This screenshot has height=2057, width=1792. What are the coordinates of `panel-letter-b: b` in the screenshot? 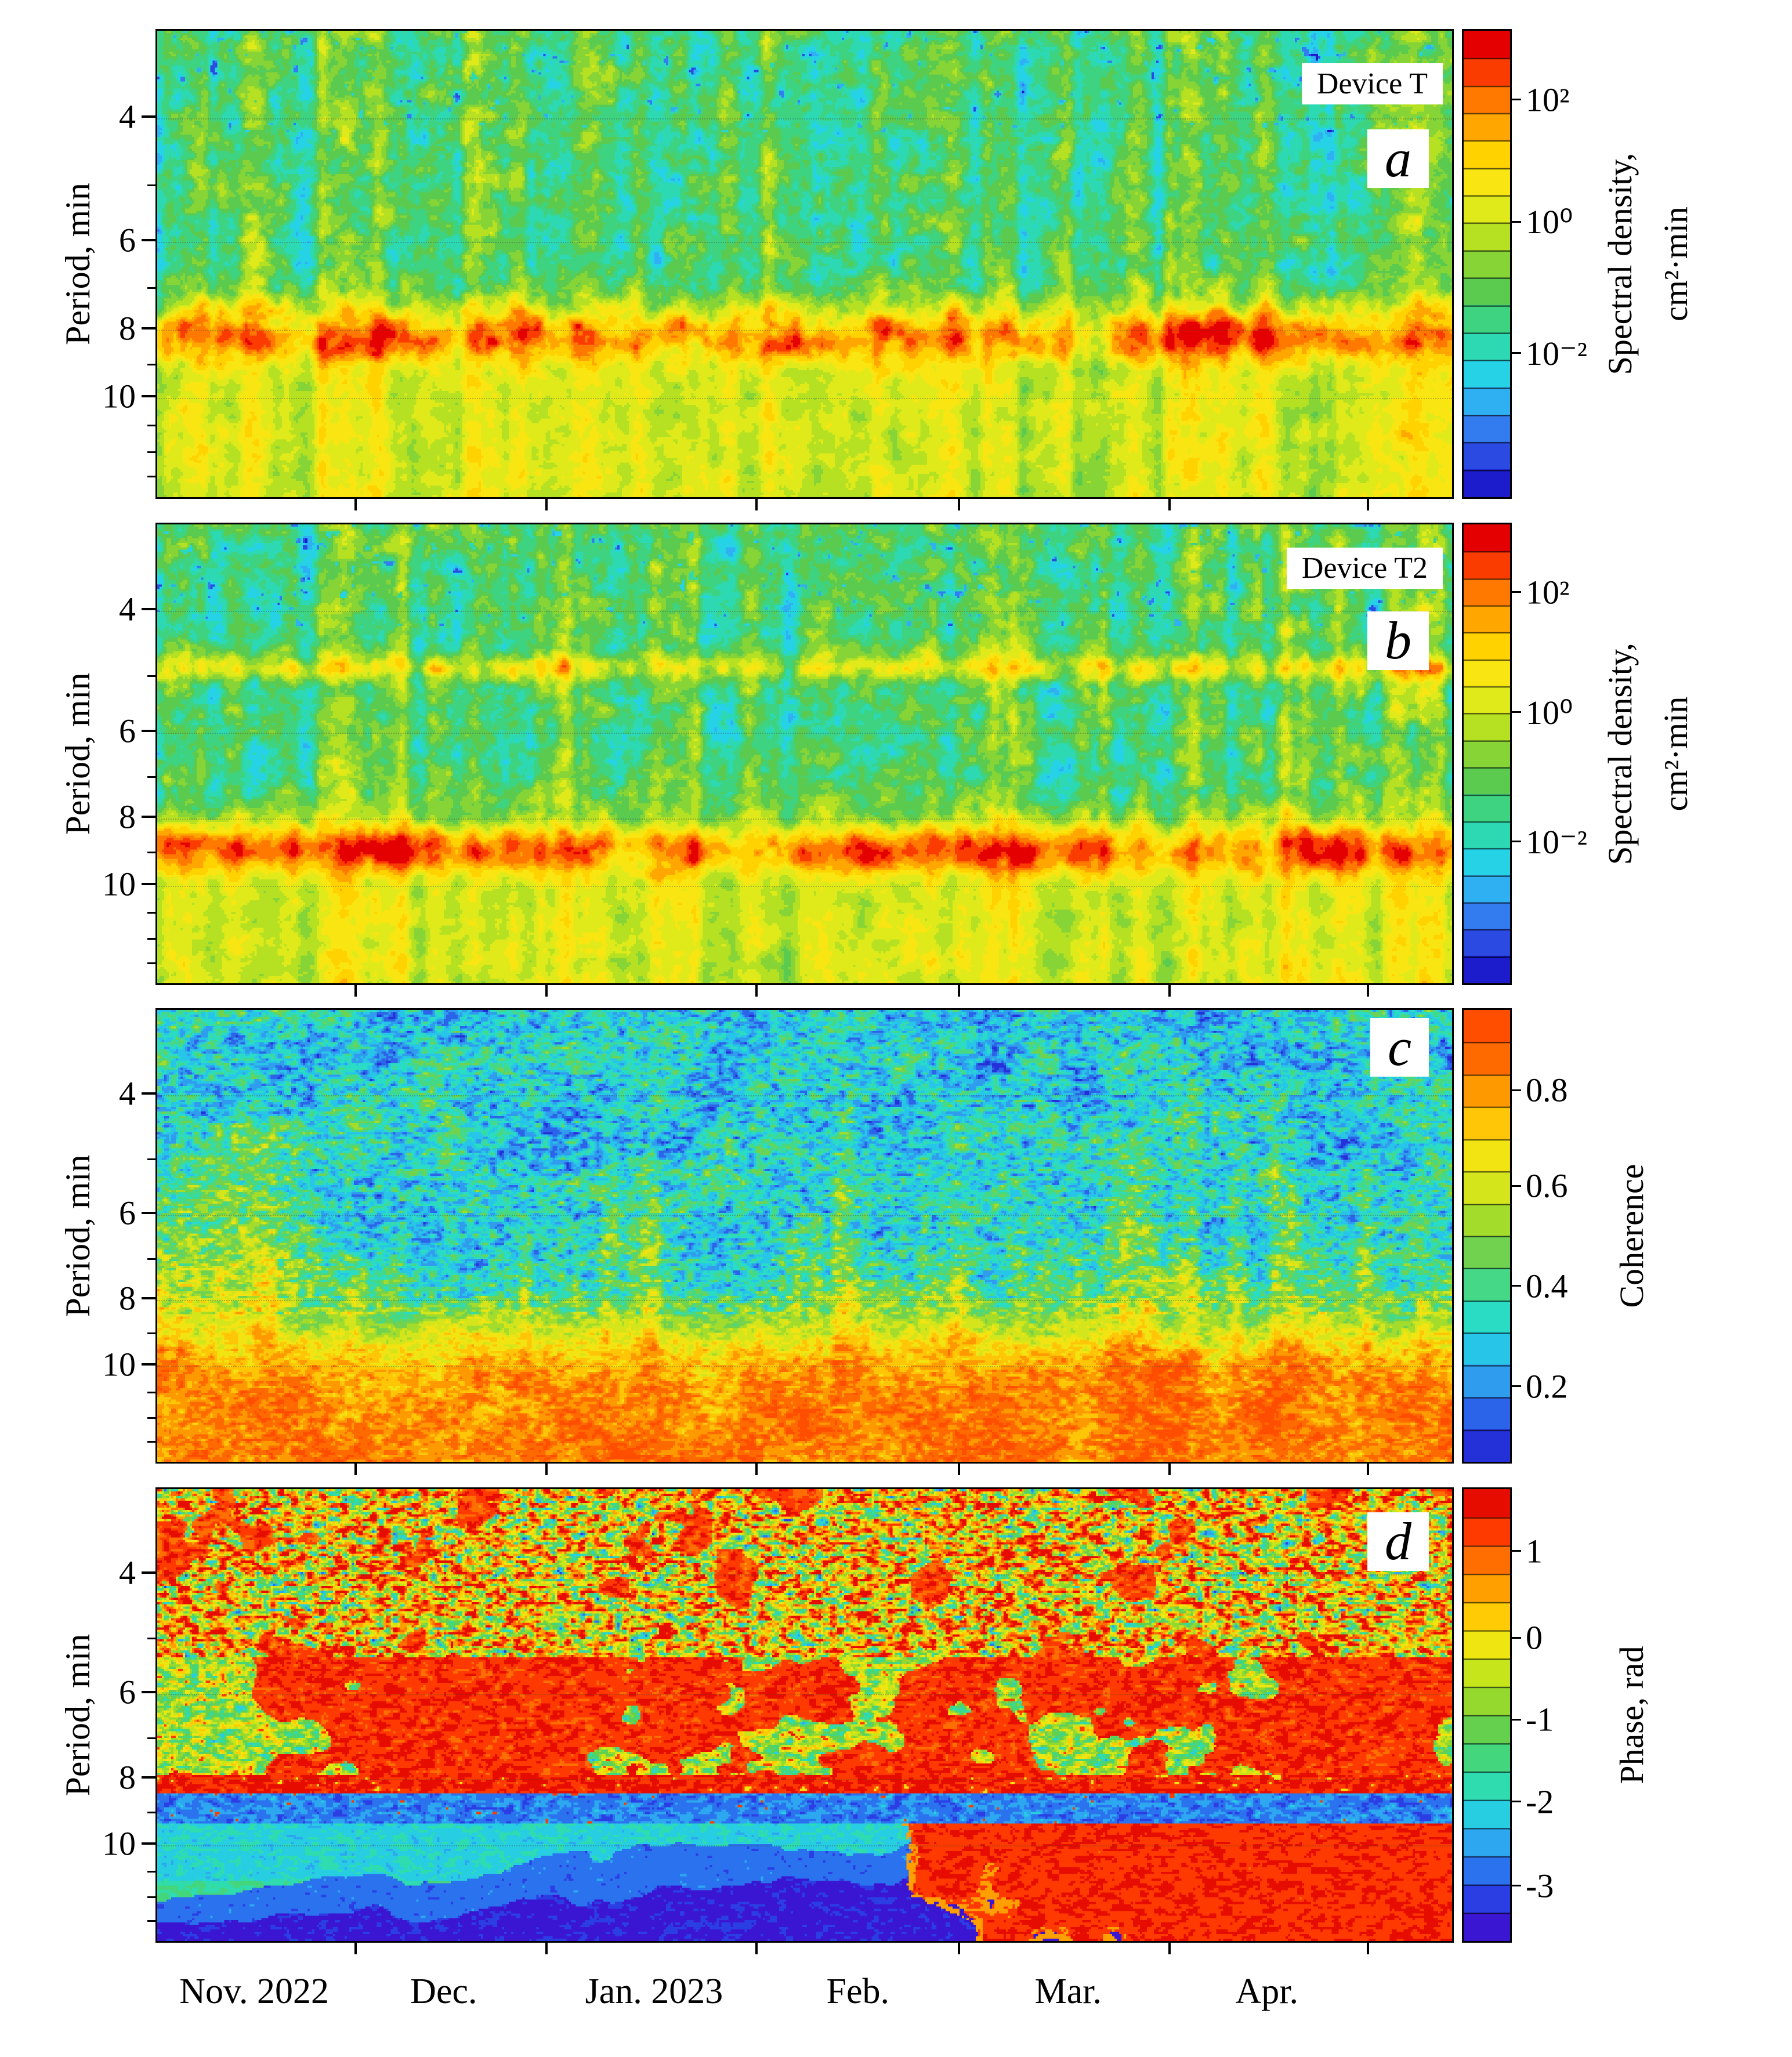 It's located at (1398, 641).